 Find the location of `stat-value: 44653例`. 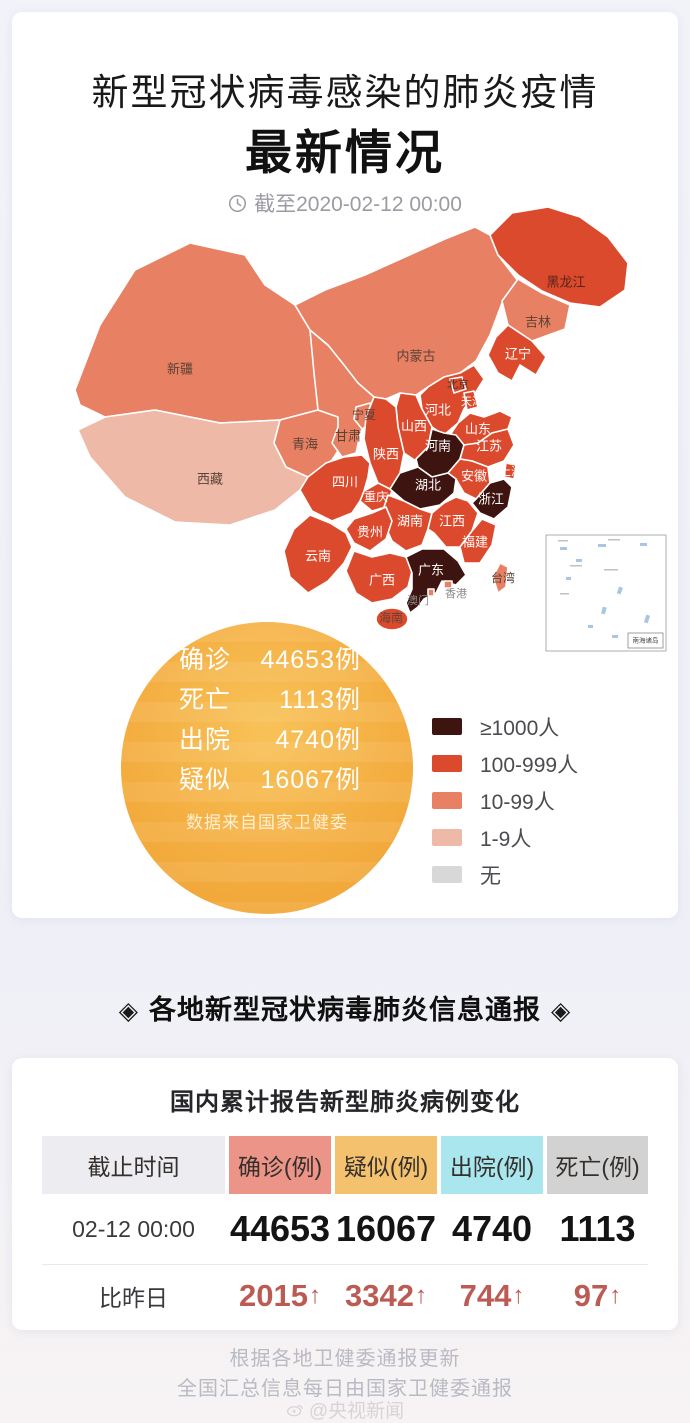

stat-value: 44653例 is located at coordinates (310, 660).